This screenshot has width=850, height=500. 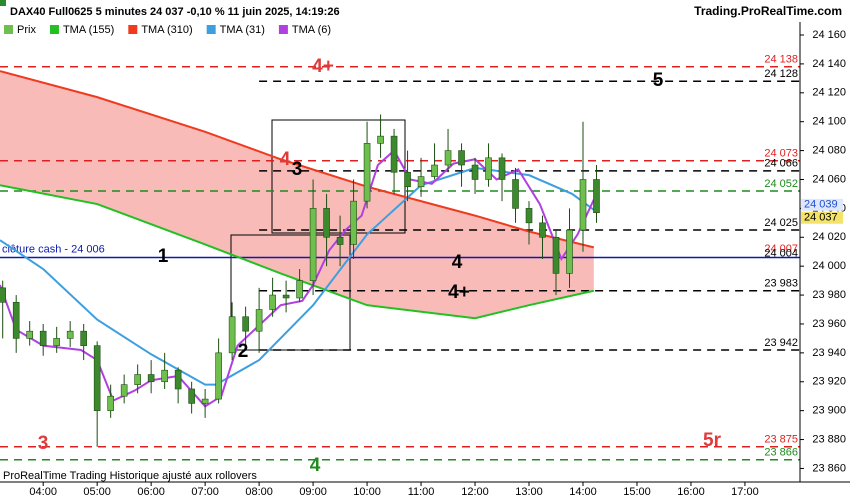 I want to click on y-tick-label: 23 860, so click(x=829, y=468).